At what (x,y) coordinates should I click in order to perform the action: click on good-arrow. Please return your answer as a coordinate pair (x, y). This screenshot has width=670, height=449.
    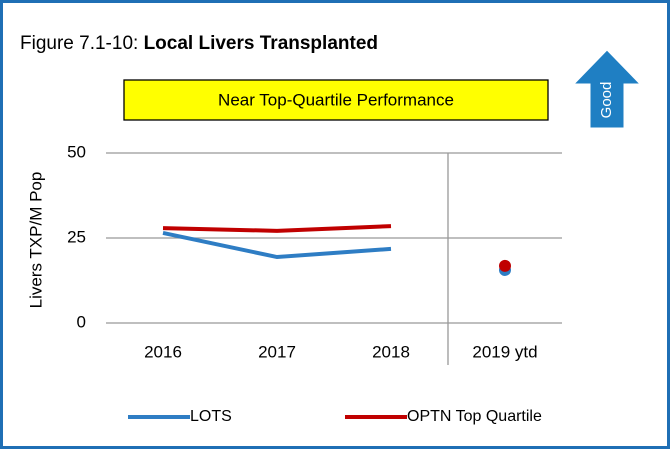
    Looking at the image, I should click on (607, 89).